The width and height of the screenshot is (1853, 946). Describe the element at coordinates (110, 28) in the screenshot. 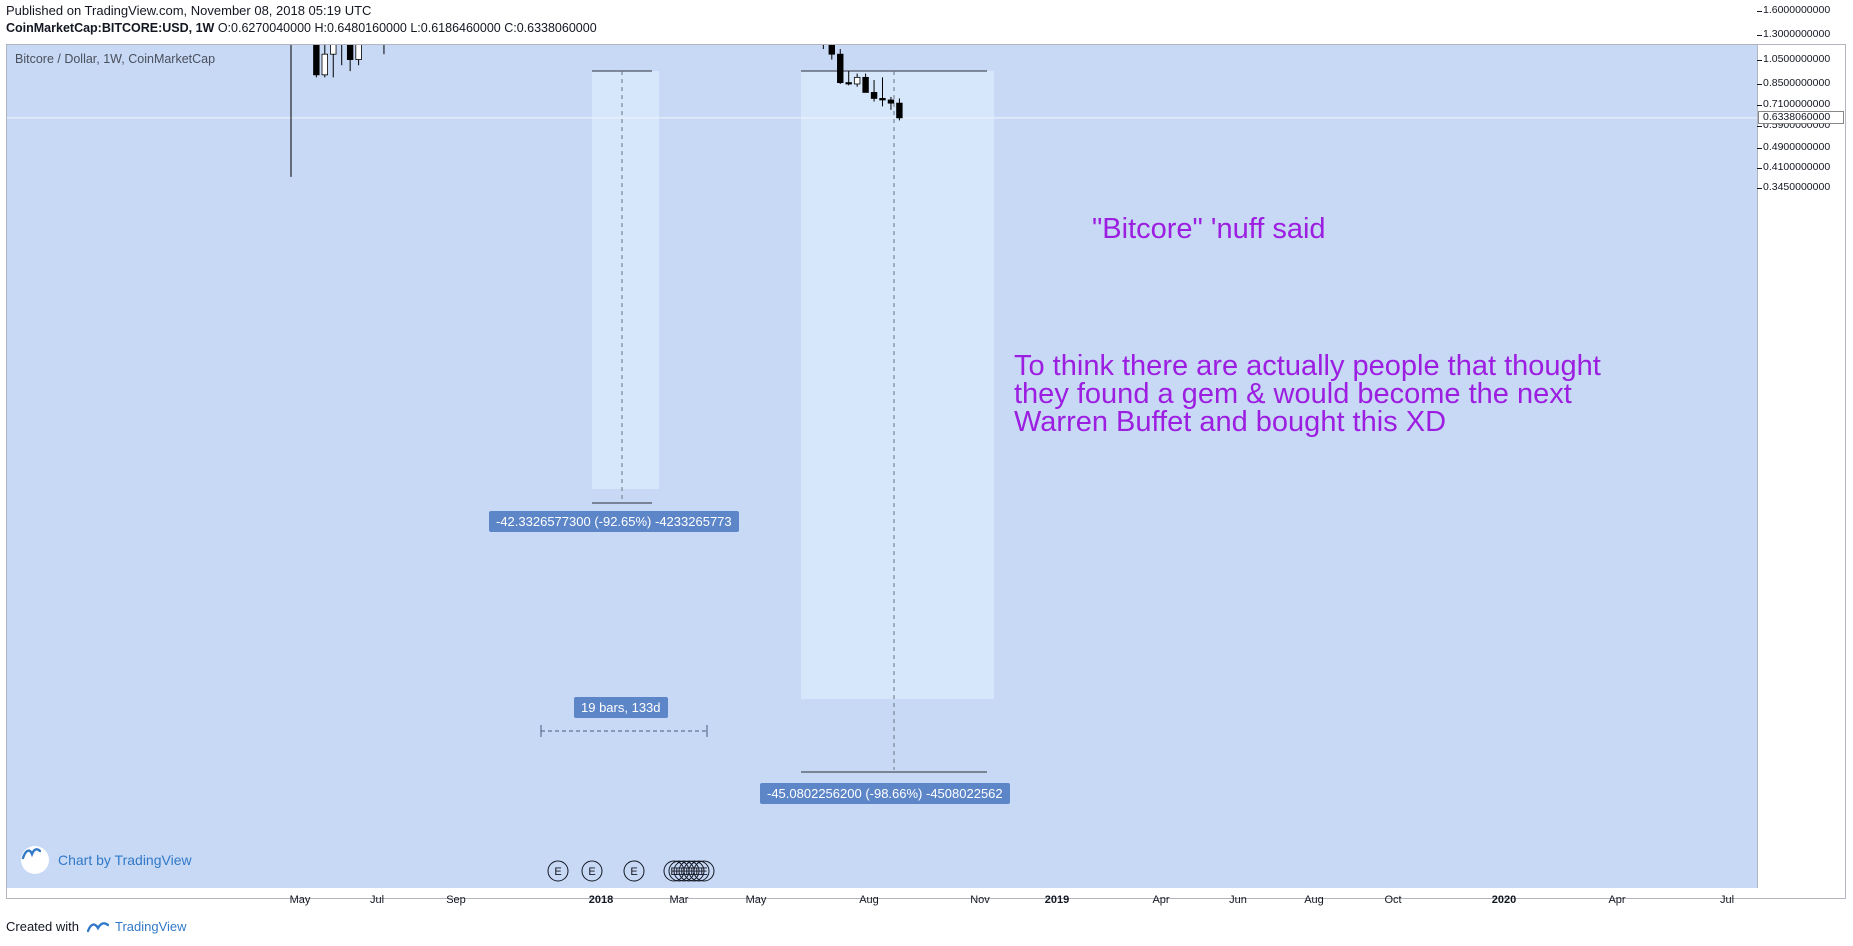

I see `symbol-label: CoinMarketCap:BITCORE:USD, 1W` at that location.